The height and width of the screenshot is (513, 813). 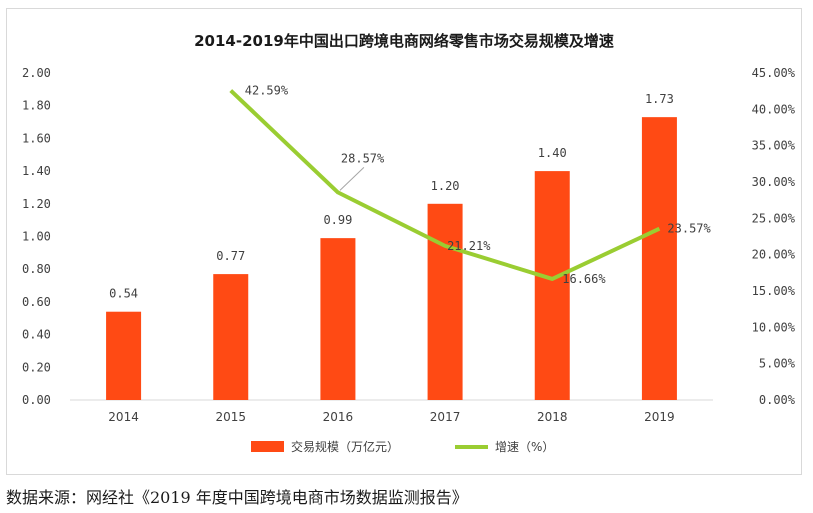 I want to click on legend-bar-label: 交易规模（万亿元）, so click(x=345, y=446).